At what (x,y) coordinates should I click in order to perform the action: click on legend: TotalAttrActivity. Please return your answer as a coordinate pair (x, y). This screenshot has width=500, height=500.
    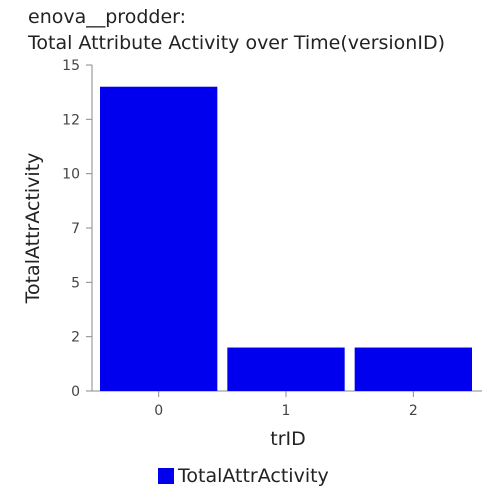
    Looking at the image, I should click on (243, 476).